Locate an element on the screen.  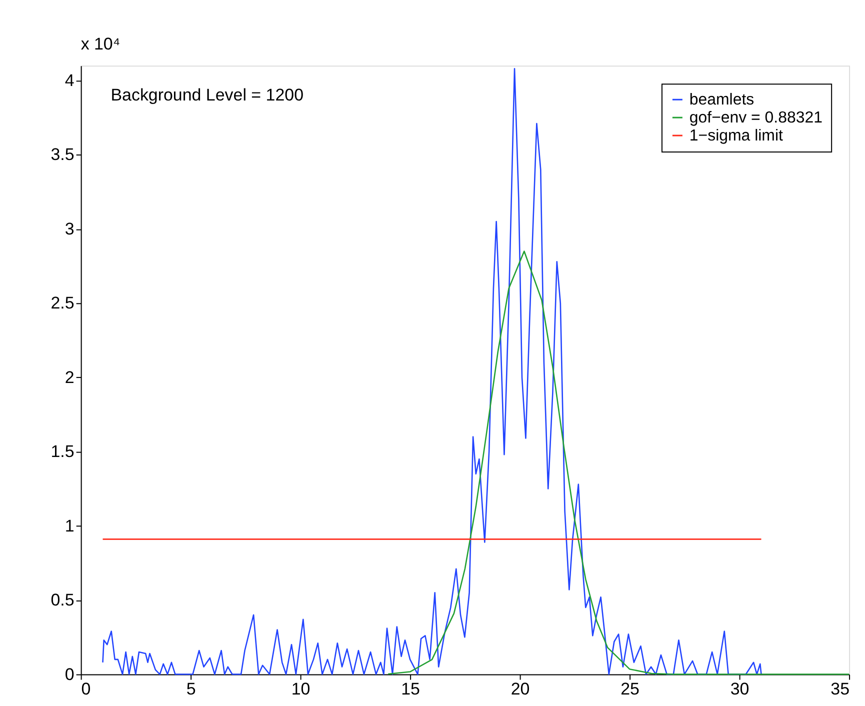
x-tick-label: 20 is located at coordinates (520, 689).